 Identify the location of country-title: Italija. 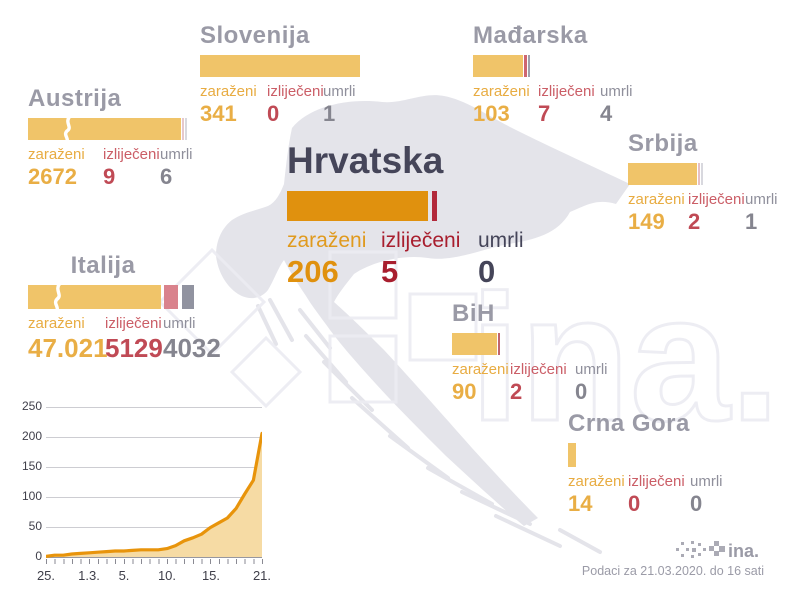
(103, 265).